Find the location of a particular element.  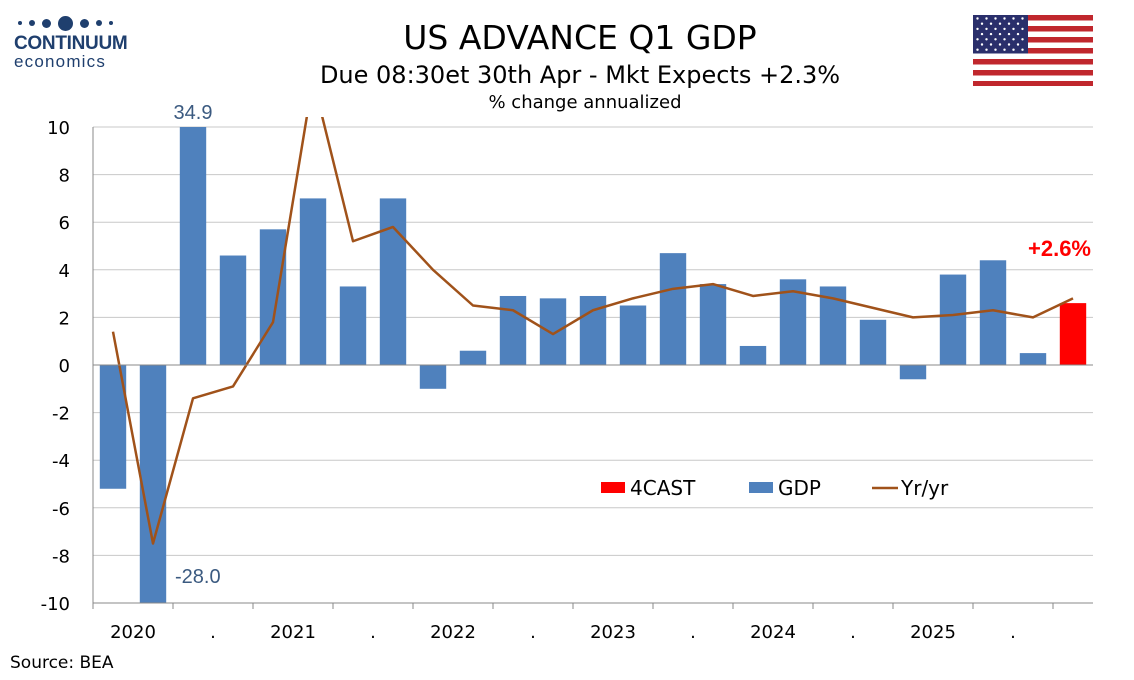

legend-label: Yr/yr is located at coordinates (924, 488).